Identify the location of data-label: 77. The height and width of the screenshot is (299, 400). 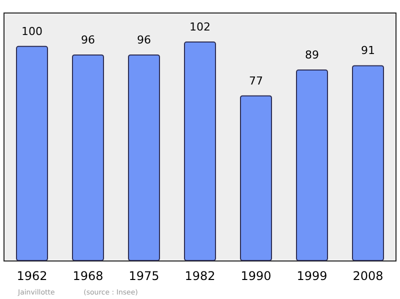
(256, 81).